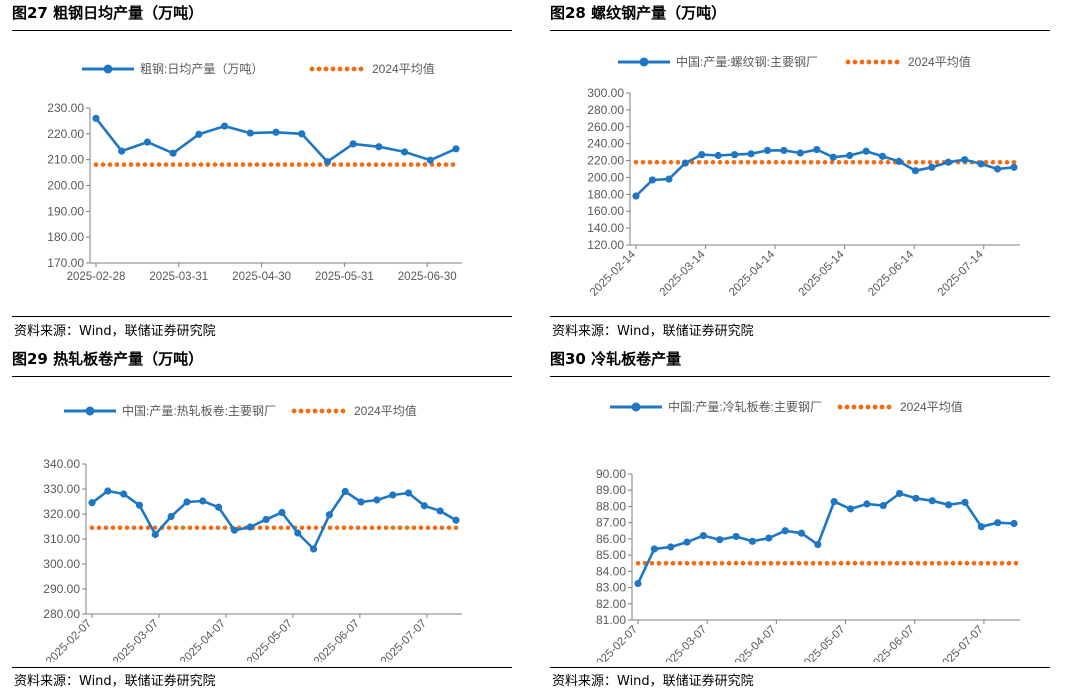 The height and width of the screenshot is (691, 1066). I want to click on series-line, so click(825, 538).